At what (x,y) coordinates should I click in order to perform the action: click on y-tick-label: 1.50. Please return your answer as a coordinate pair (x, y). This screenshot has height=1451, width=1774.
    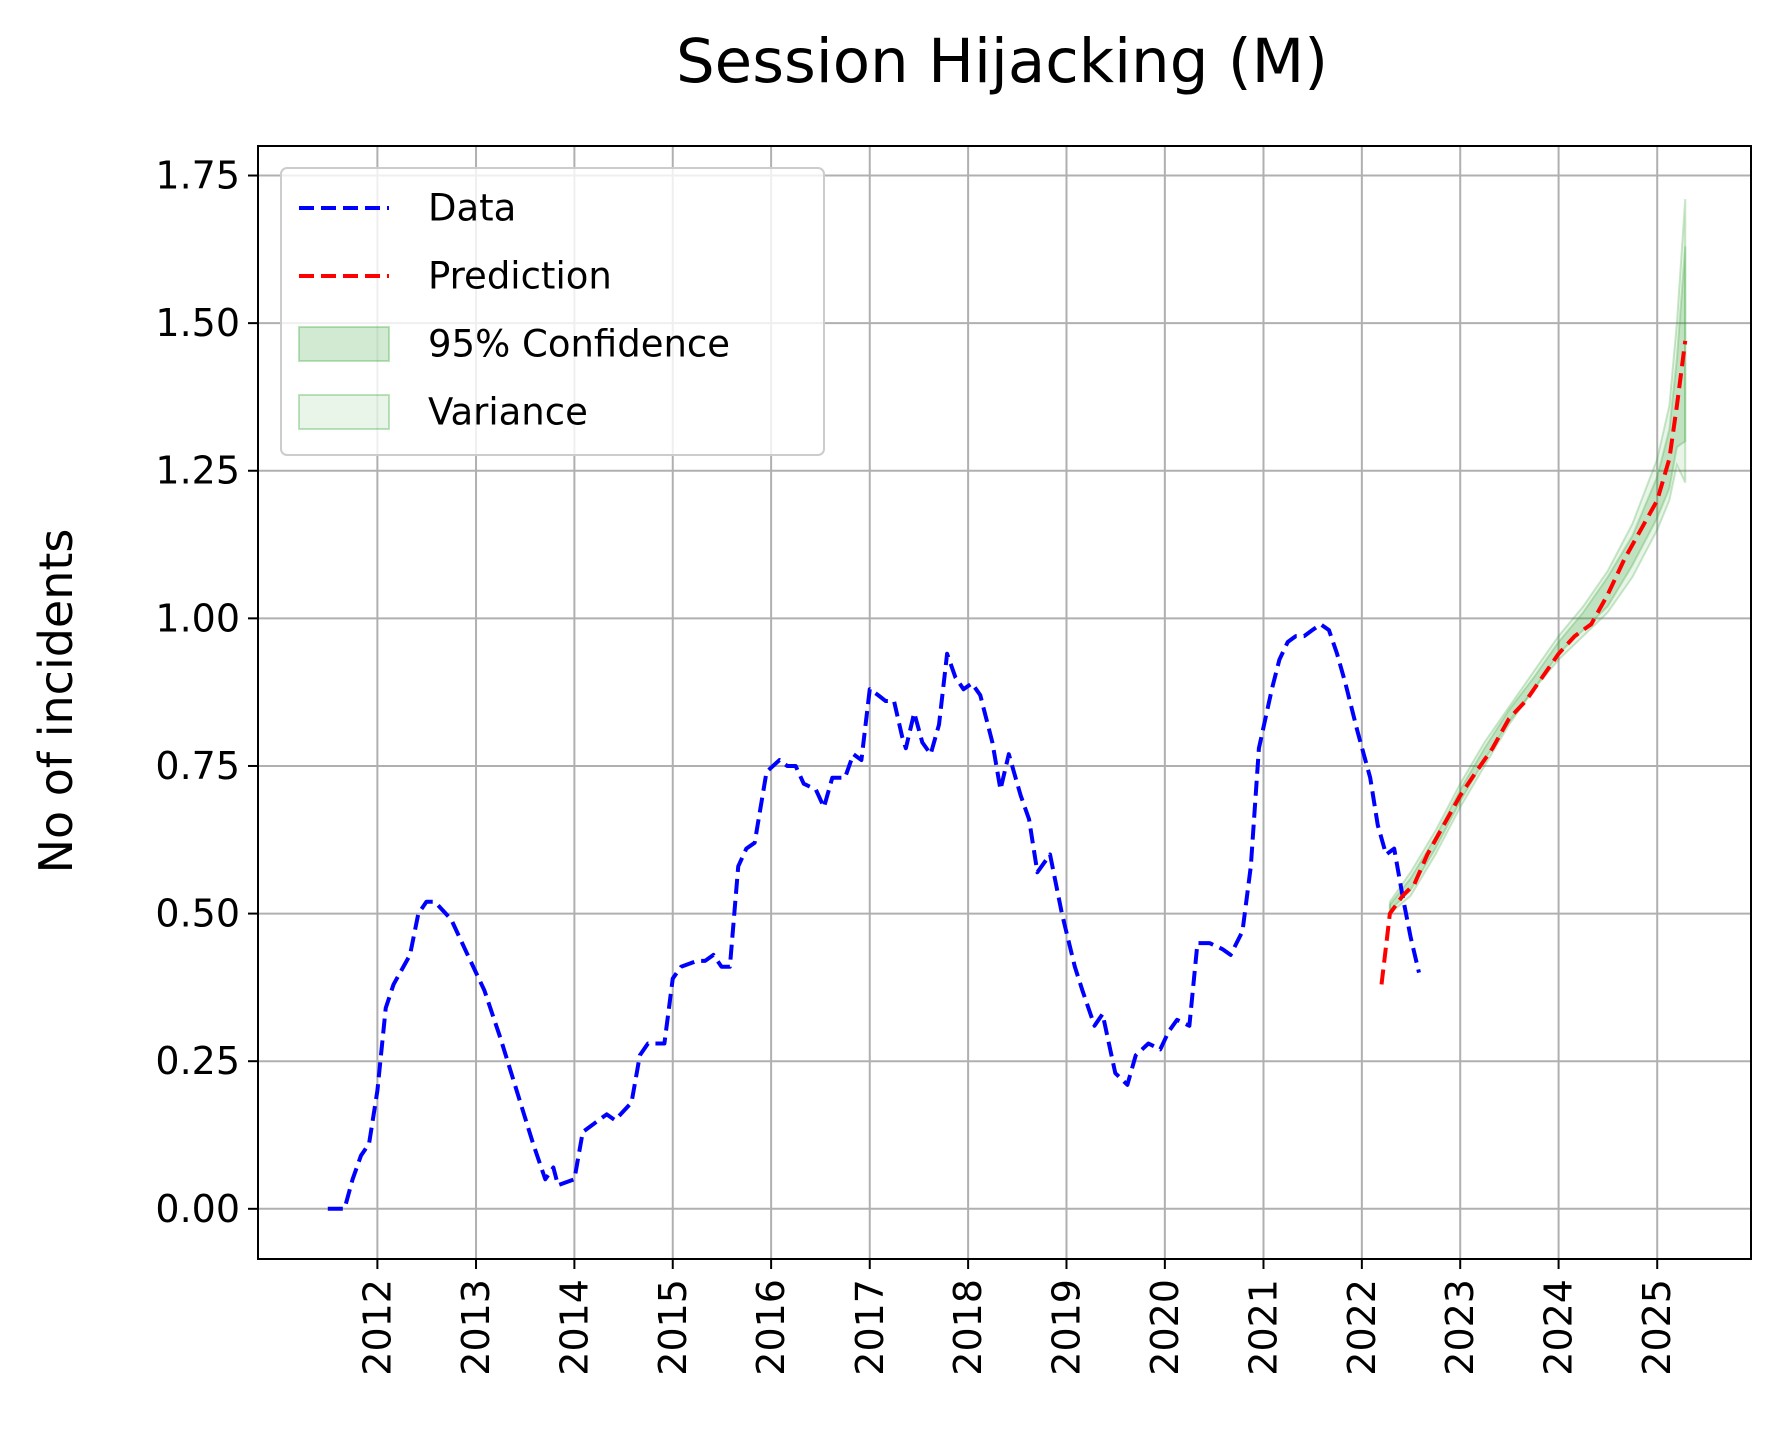
    Looking at the image, I should click on (197, 323).